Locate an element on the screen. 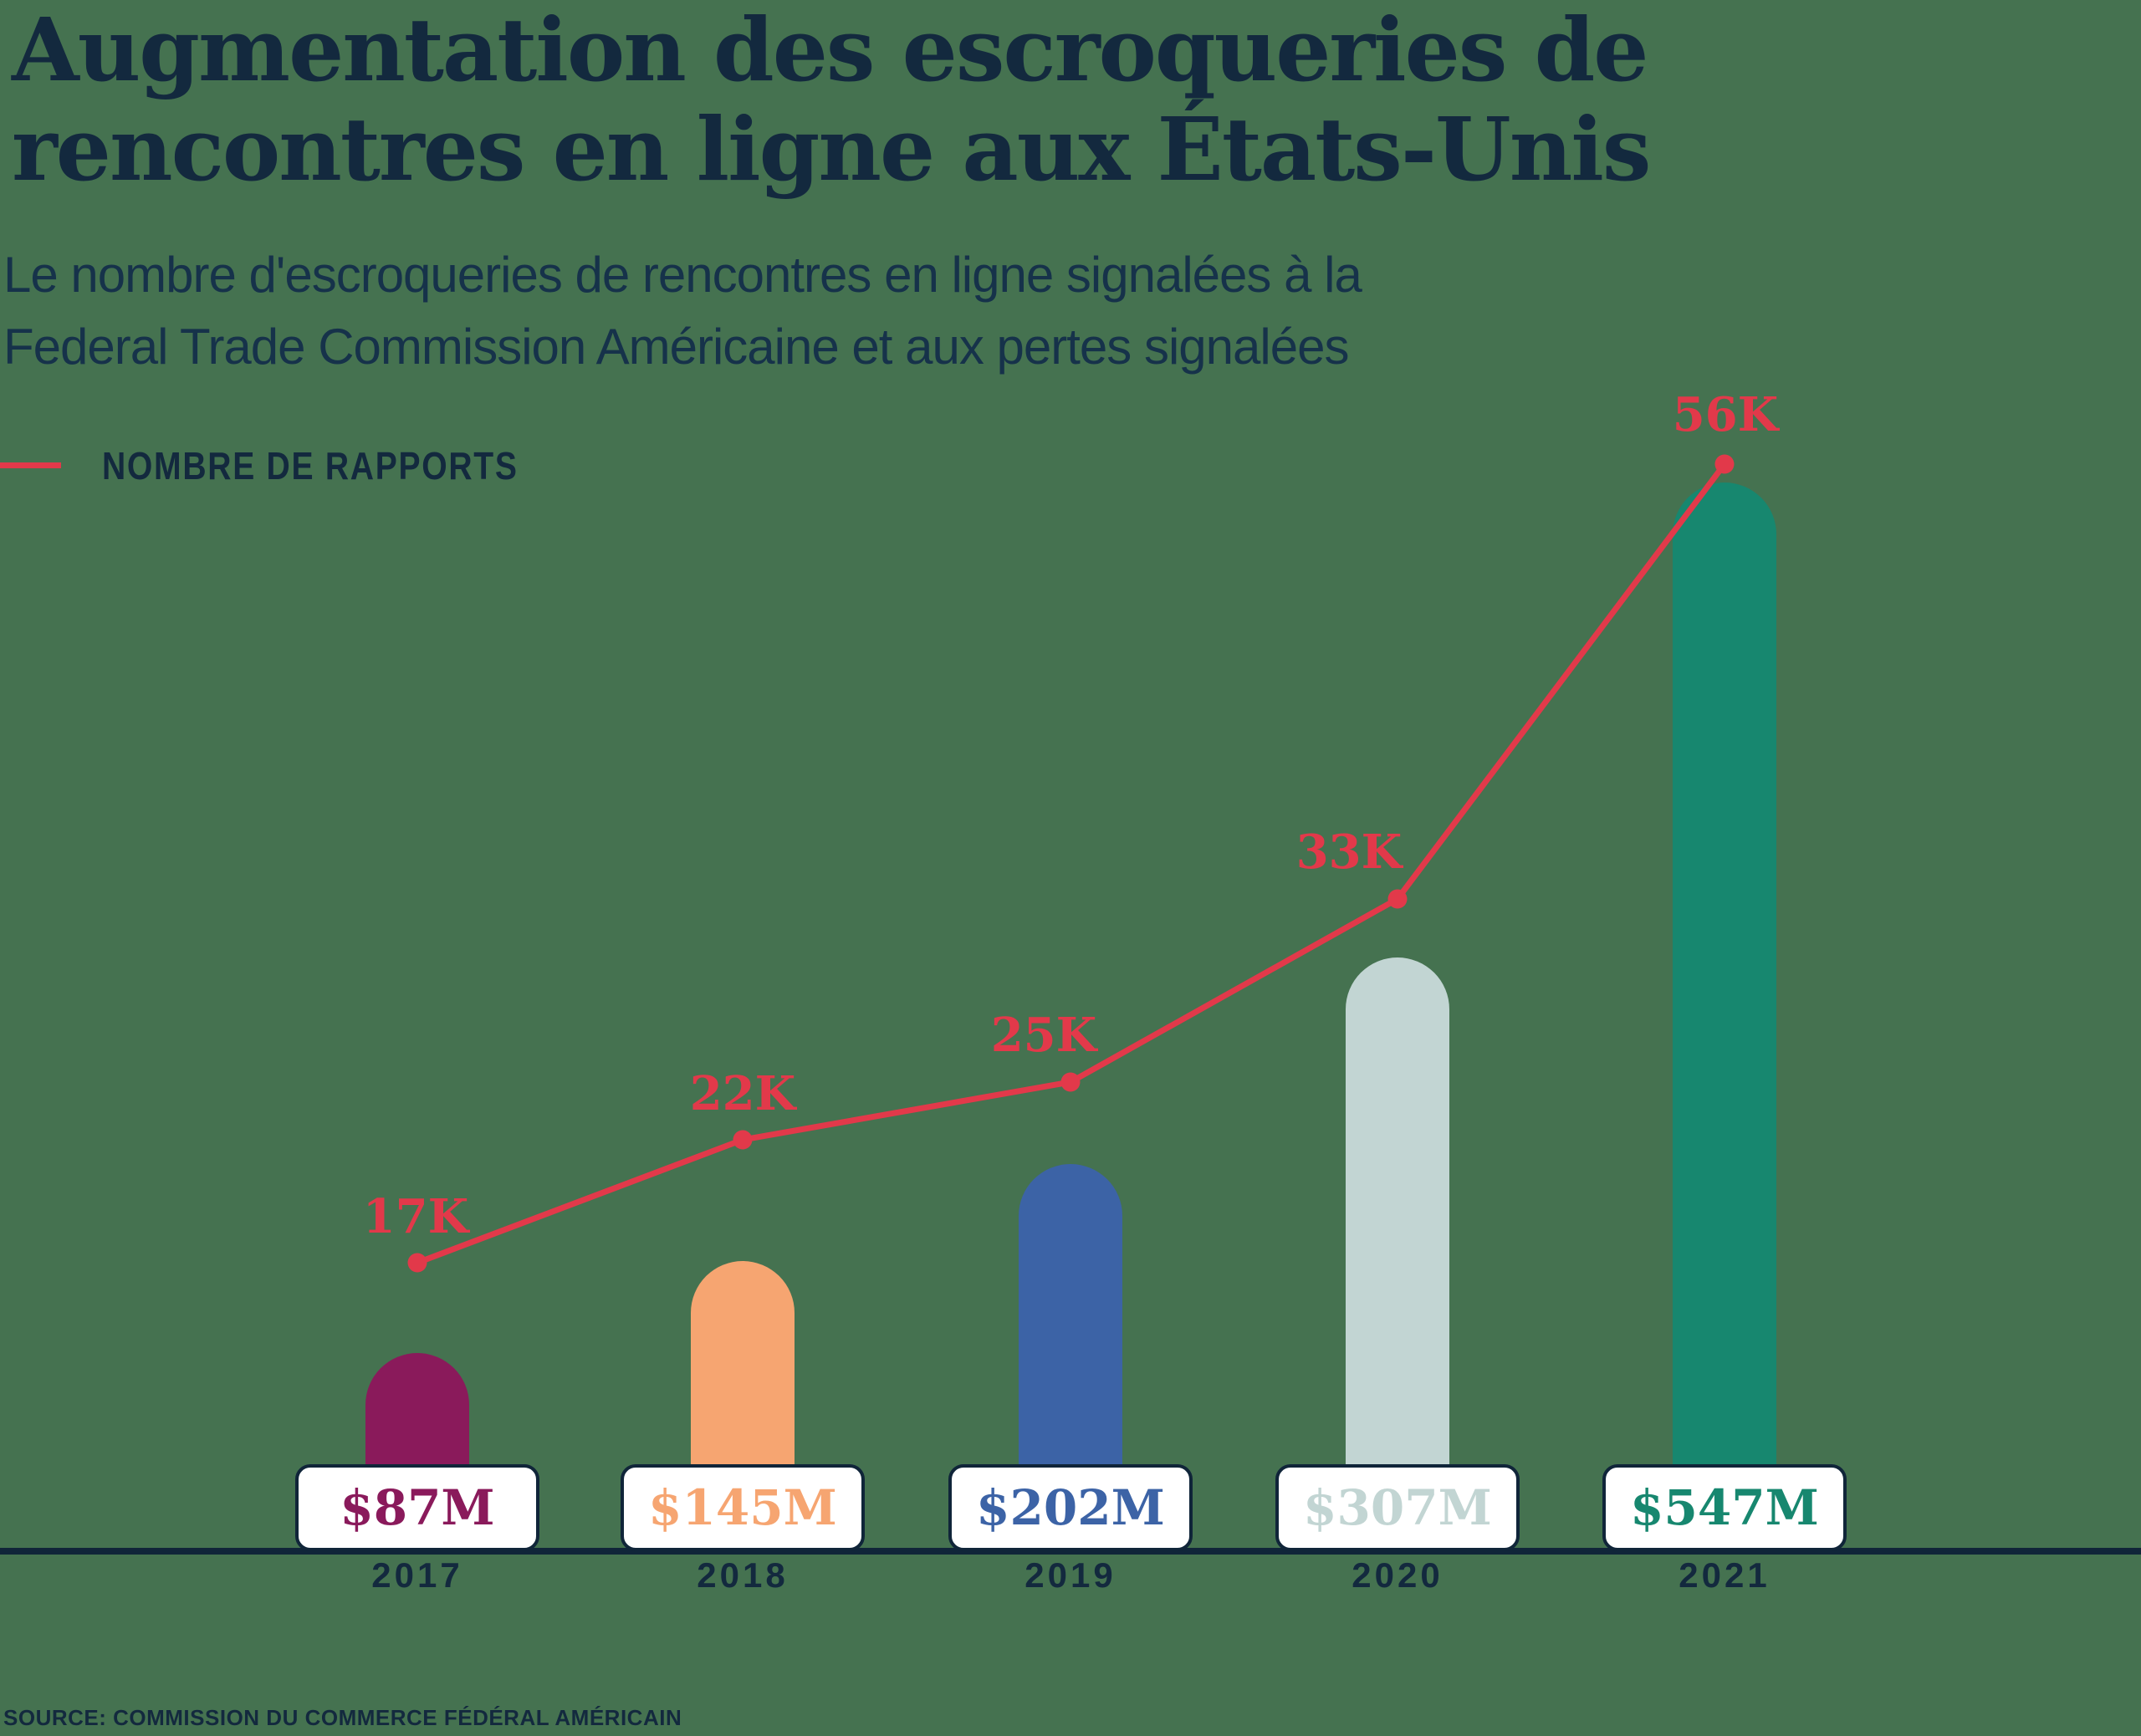  loss-value-pill-2019: $202M is located at coordinates (1070, 1507).